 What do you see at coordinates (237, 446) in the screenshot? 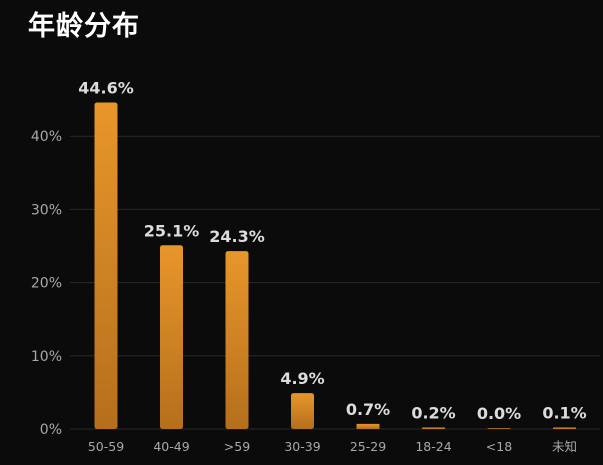
I see `x-tick-label: >59` at bounding box center [237, 446].